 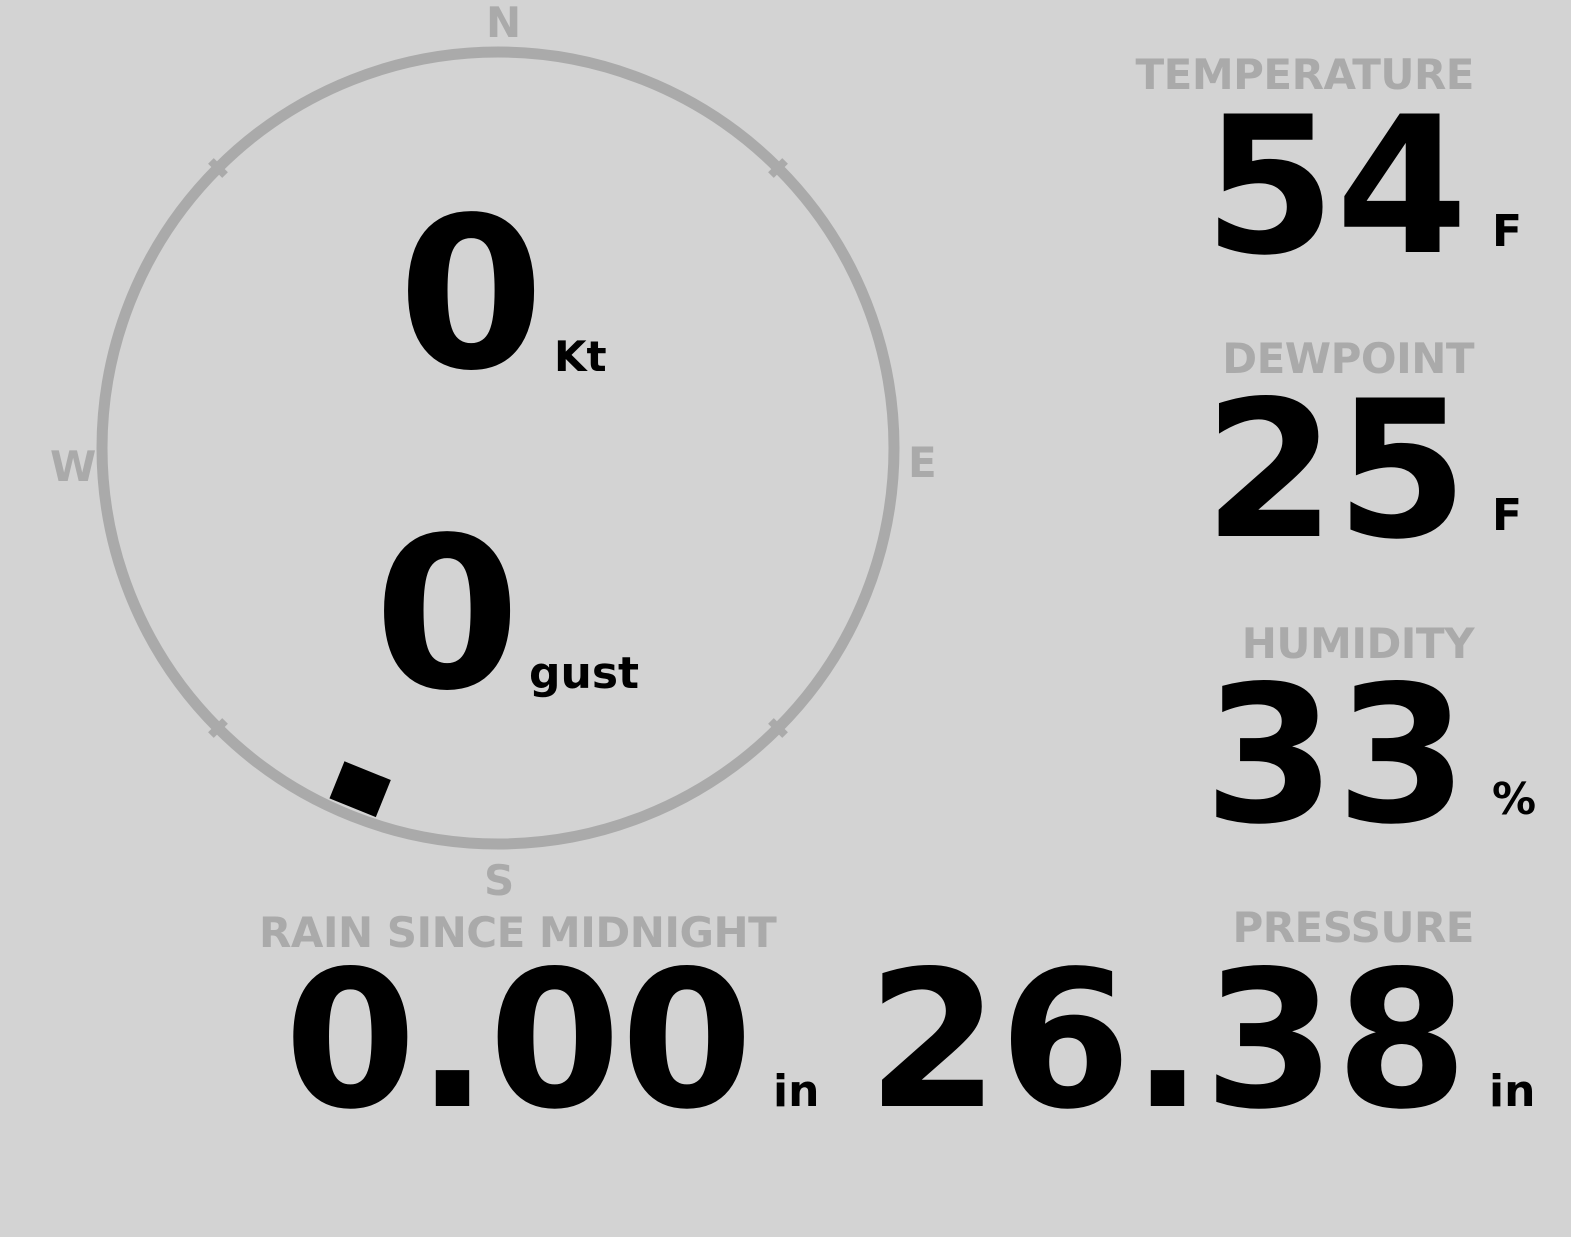 What do you see at coordinates (73, 466) in the screenshot?
I see `compass-west-label: W` at bounding box center [73, 466].